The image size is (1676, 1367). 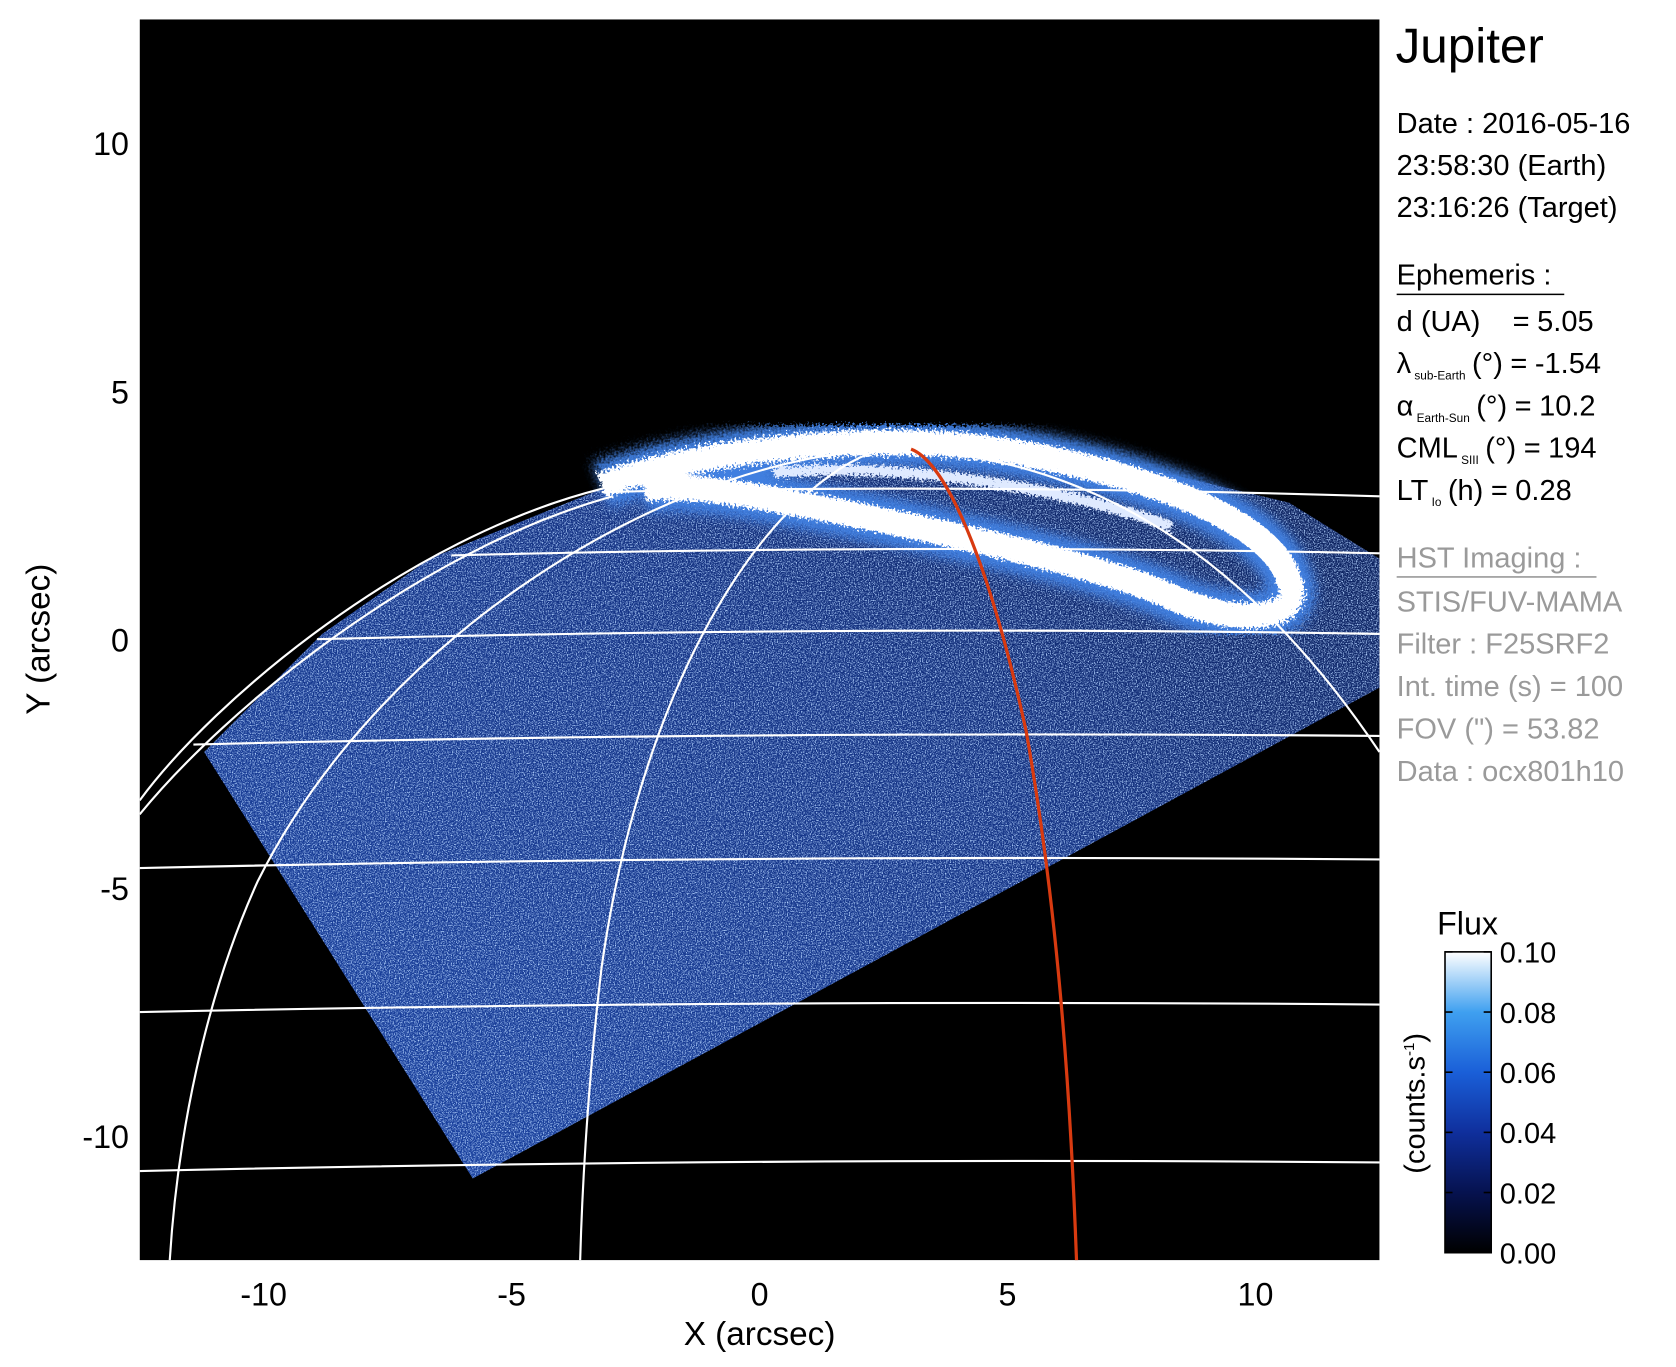 I want to click on colorbar-fill, so click(x=1468, y=1102).